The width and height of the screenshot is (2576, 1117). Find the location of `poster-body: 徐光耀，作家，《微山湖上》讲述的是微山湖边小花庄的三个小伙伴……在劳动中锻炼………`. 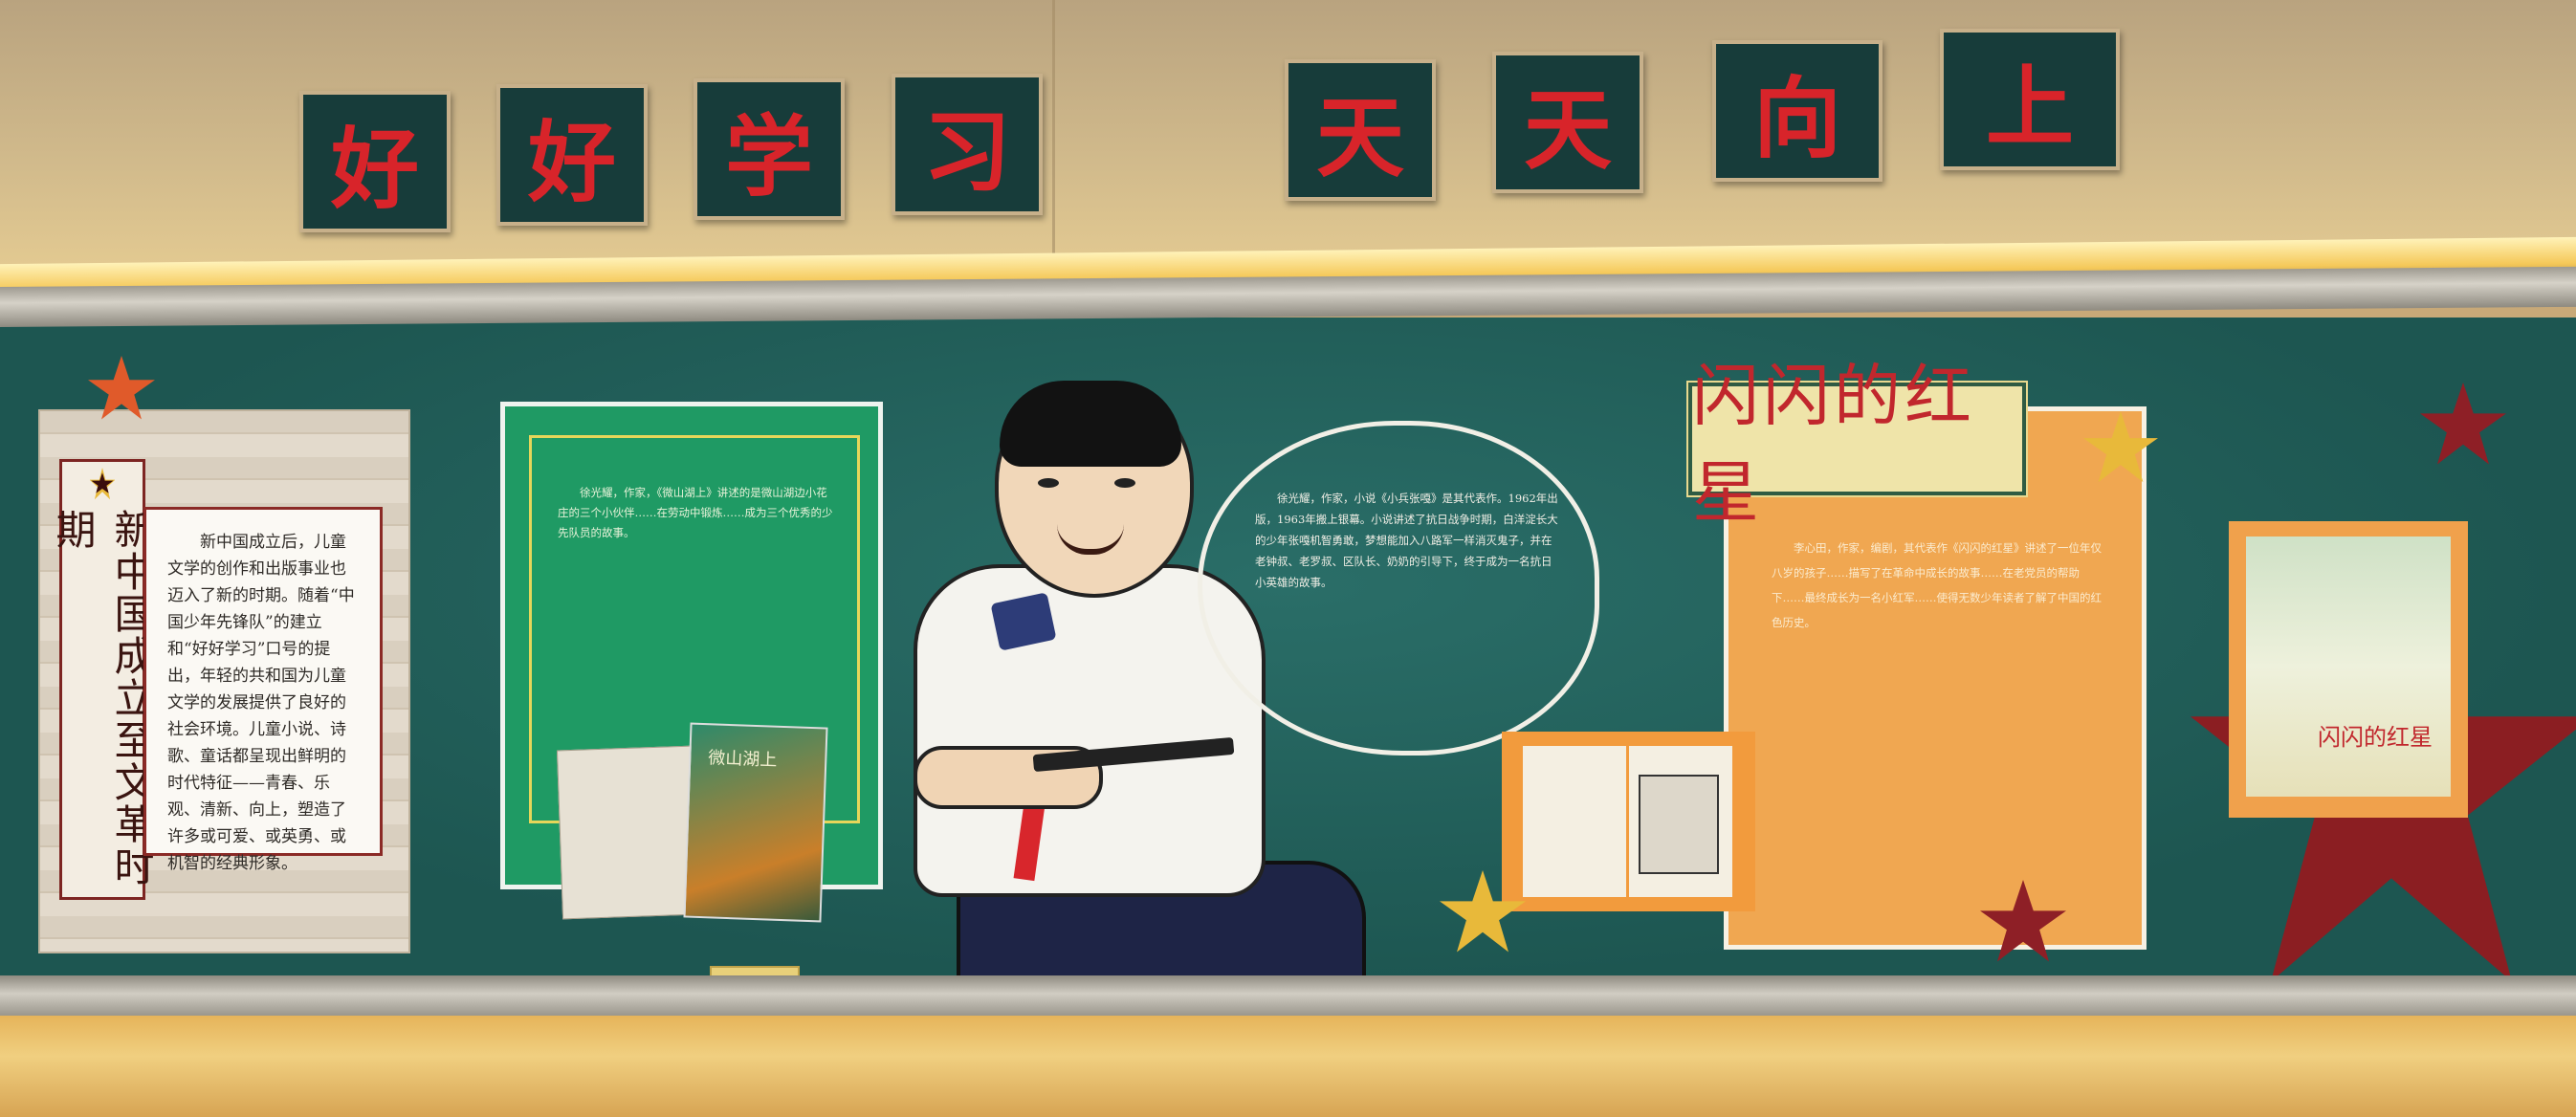

poster-body: 徐光耀，作家，《微山湖上》讲述的是微山湖边小花庄的三个小伙伴……在劳动中锻炼……… is located at coordinates (696, 512).